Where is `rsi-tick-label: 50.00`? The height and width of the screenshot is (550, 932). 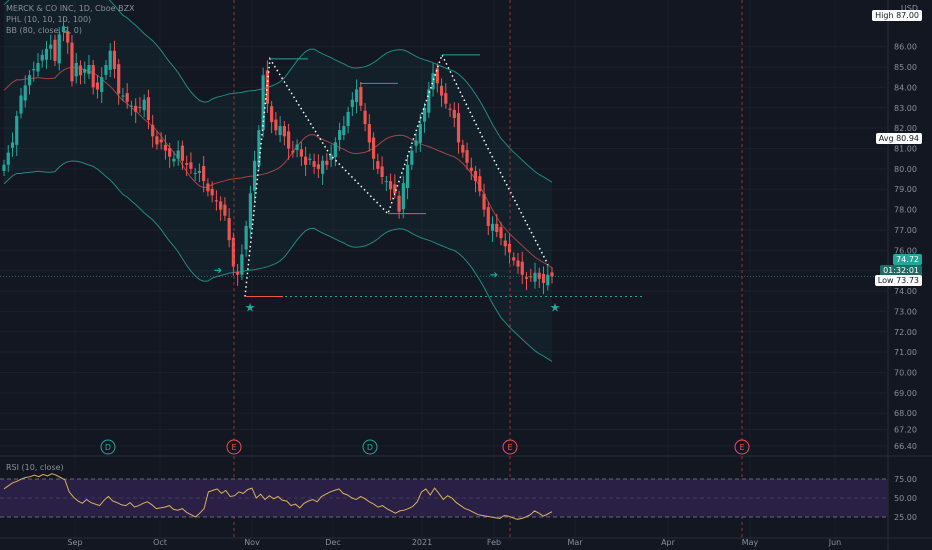 rsi-tick-label: 50.00 is located at coordinates (905, 498).